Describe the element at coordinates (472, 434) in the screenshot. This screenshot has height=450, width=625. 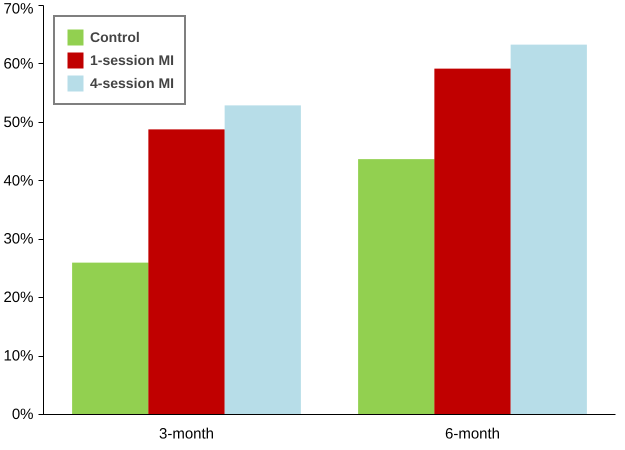
I see `x-tick-label: 6-month` at that location.